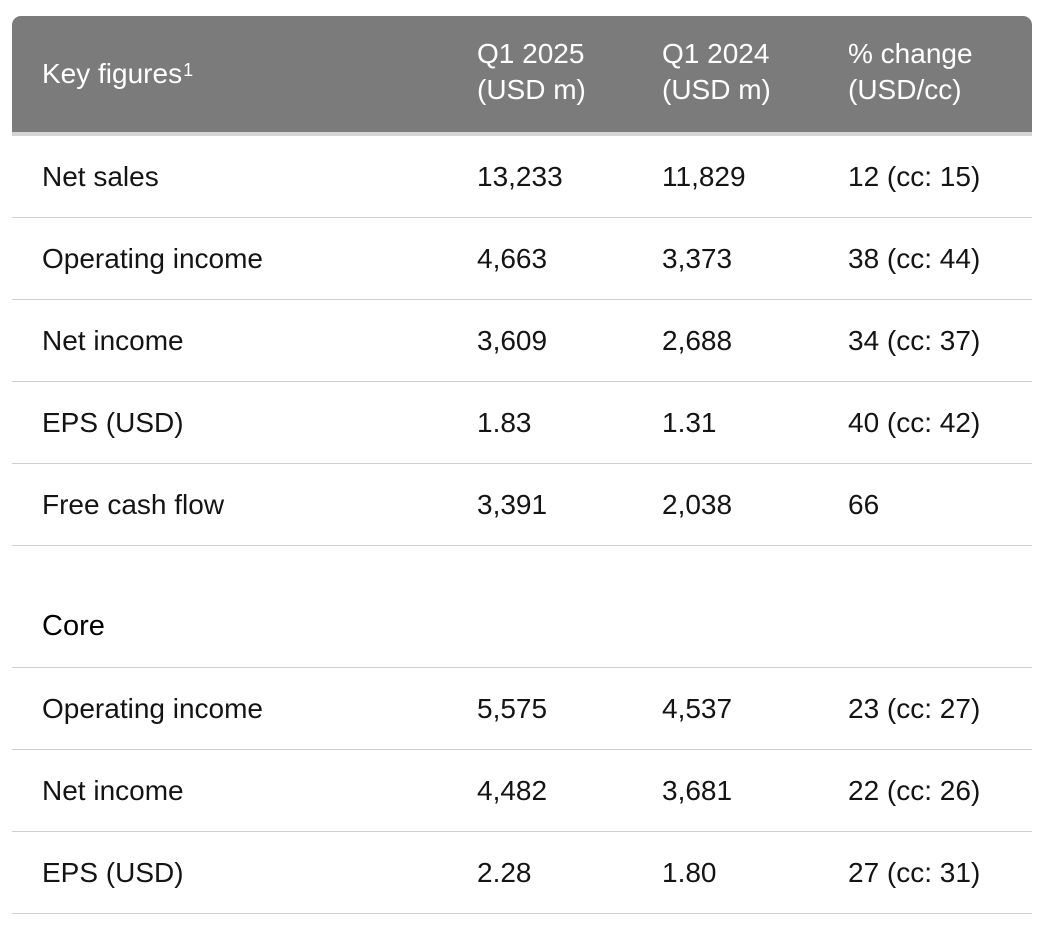 The height and width of the screenshot is (934, 1044). I want to click on q1-2025-value: 13,233, so click(520, 176).